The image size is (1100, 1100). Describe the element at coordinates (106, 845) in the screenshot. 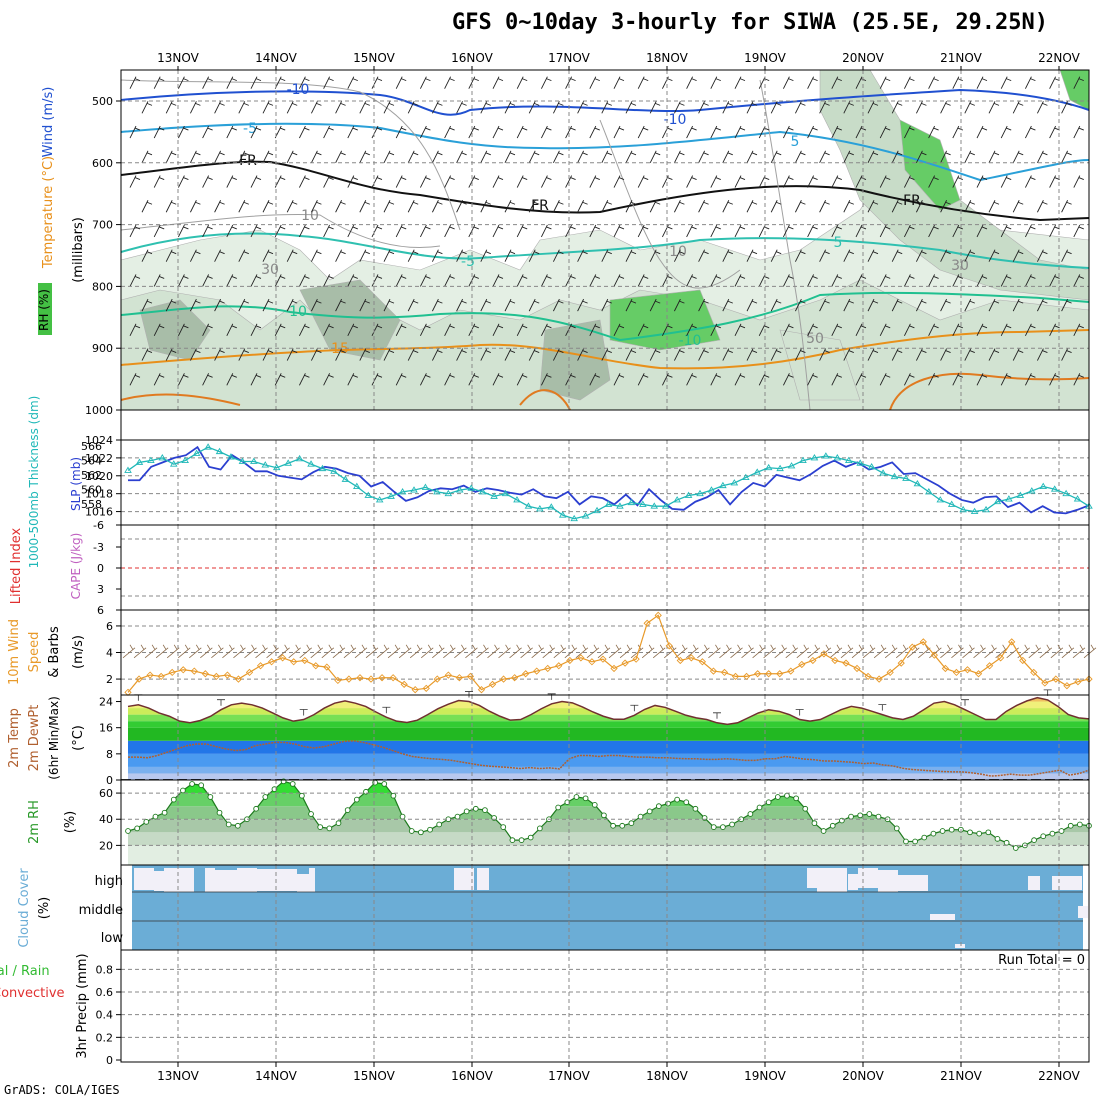

I see `rh-tick-2: 20` at that location.